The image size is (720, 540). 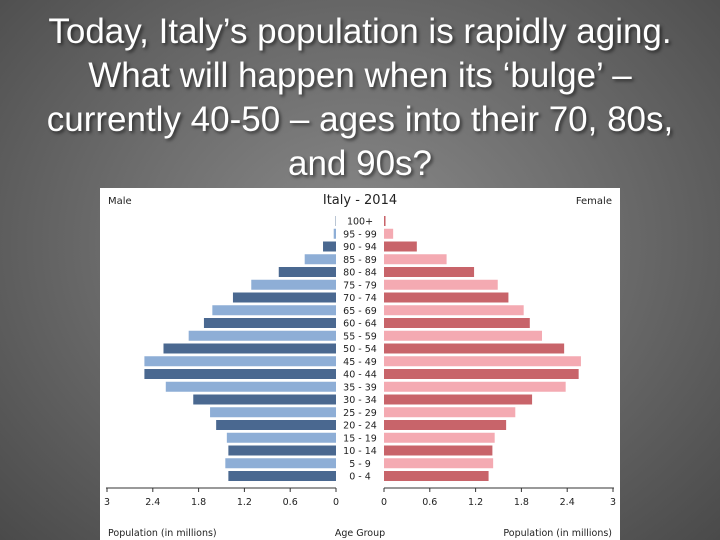 What do you see at coordinates (360, 324) in the screenshot?
I see `age-group-tick: 60 - 64` at bounding box center [360, 324].